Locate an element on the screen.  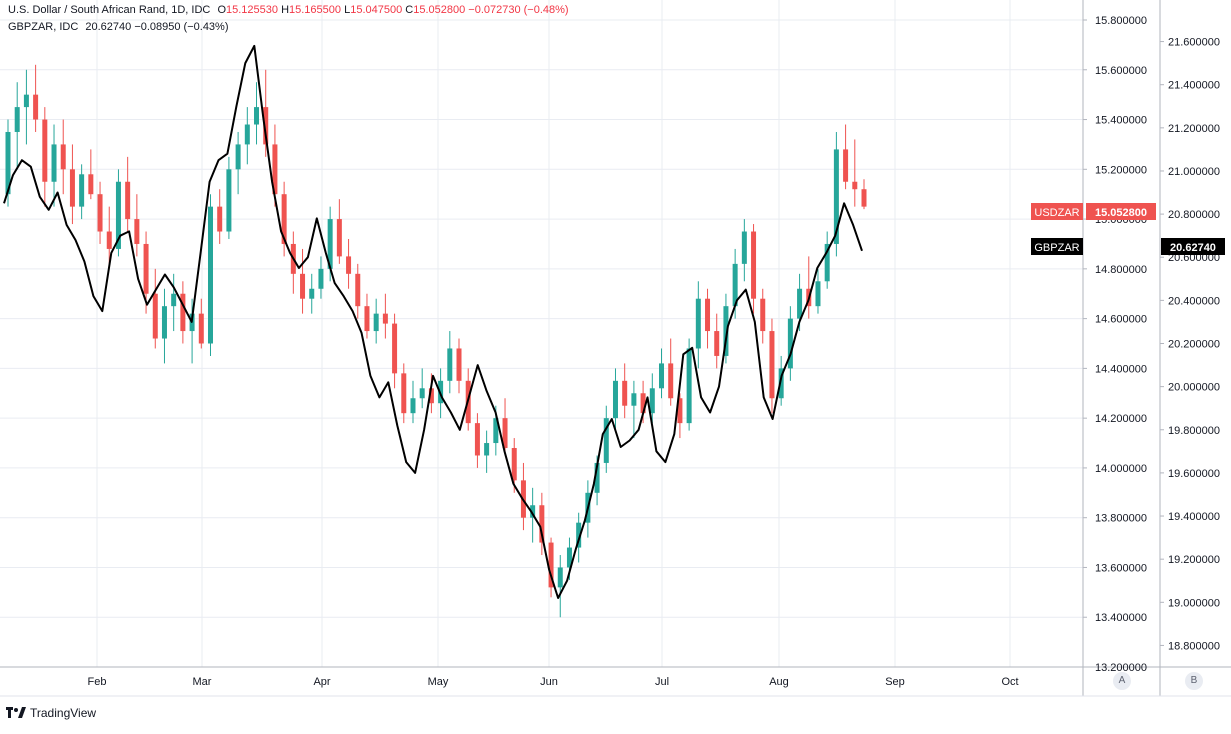
open-label: O is located at coordinates (221, 10).